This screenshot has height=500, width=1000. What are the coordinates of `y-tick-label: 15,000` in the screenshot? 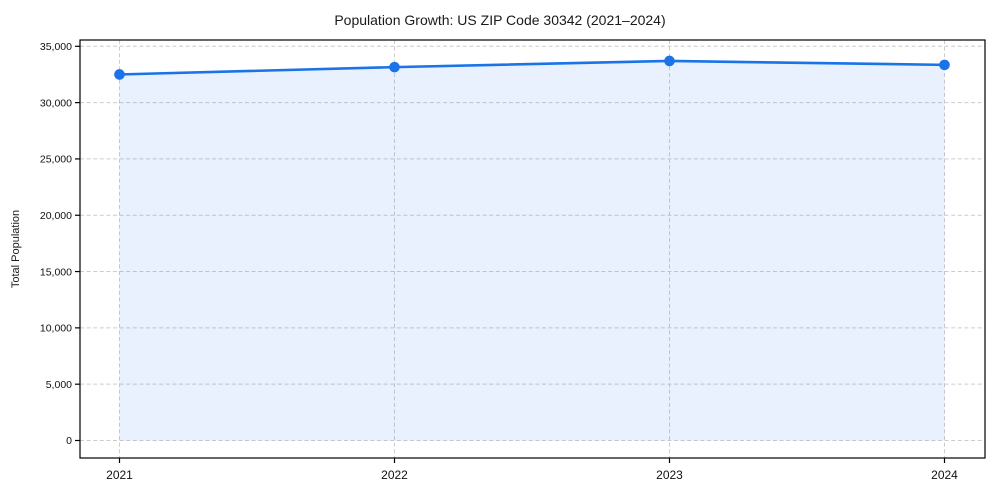 It's located at (56, 272).